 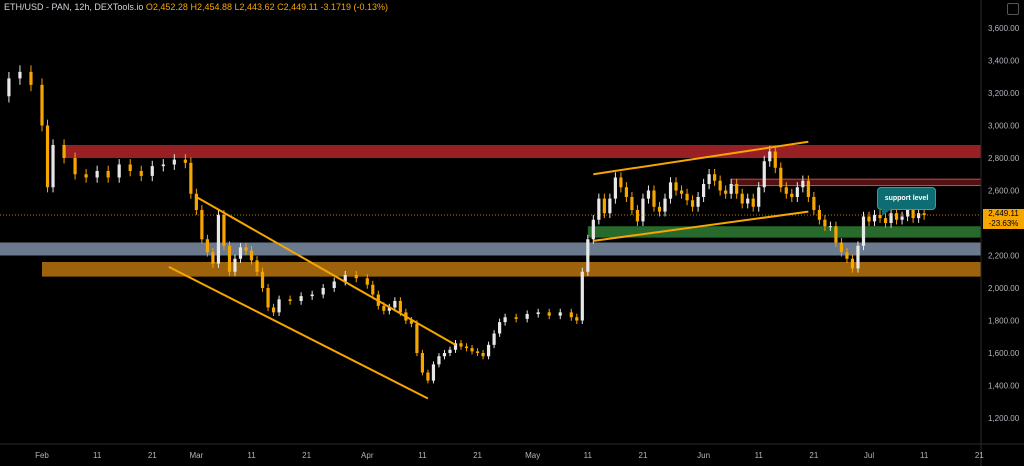 What do you see at coordinates (906, 198) in the screenshot?
I see `support-level-callout: support level` at bounding box center [906, 198].